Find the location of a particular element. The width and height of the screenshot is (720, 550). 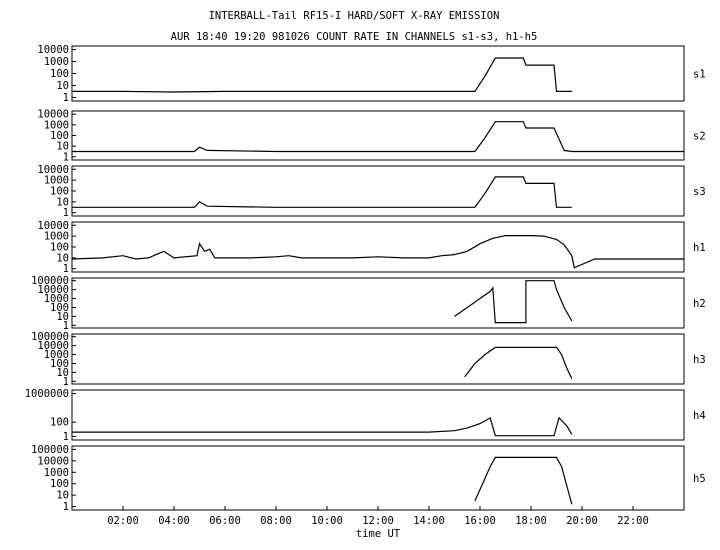

channel-label: h3 is located at coordinates (699, 360).